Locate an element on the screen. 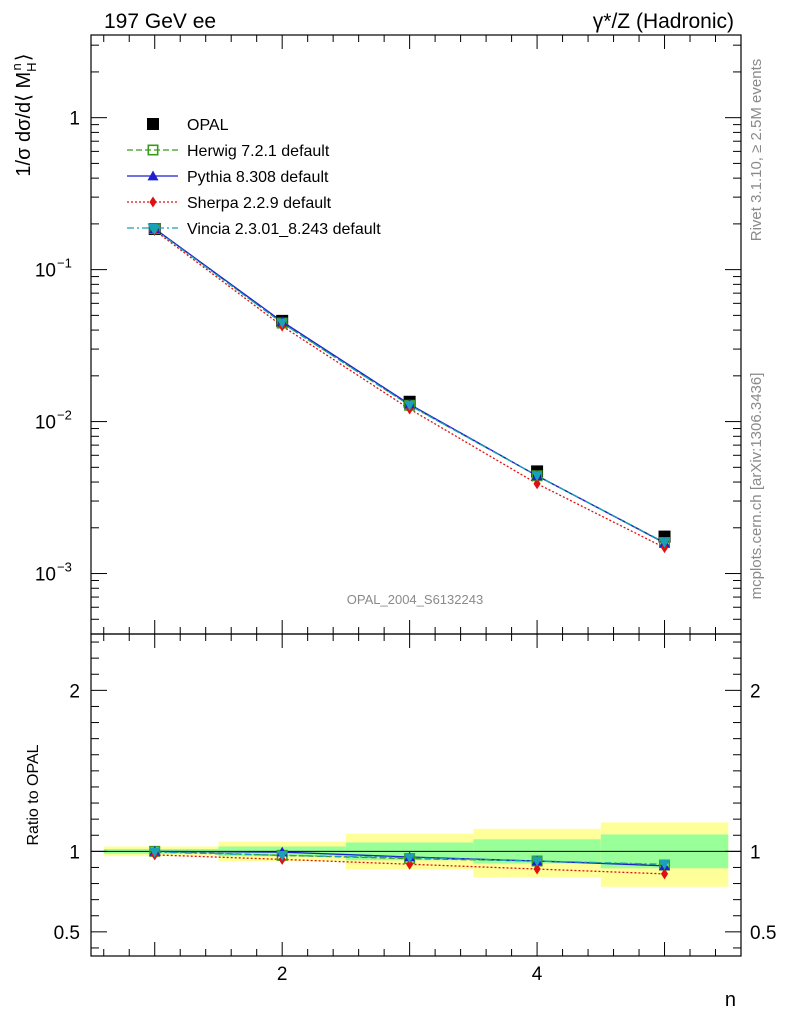  legend-entry-herwig-7-2-1-default: Herwig 7.2.1 default is located at coordinates (228, 151).